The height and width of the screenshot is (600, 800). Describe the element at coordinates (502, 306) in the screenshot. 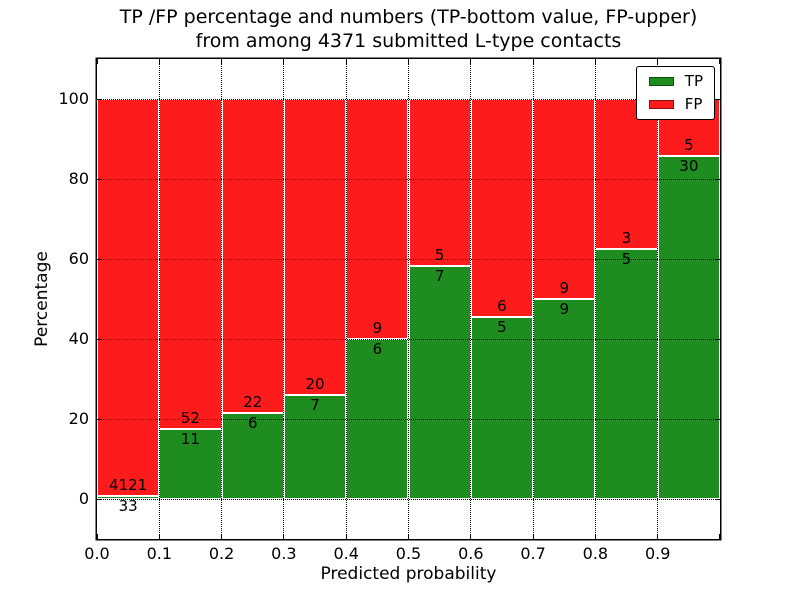

I see `fp-count-label: 6` at that location.